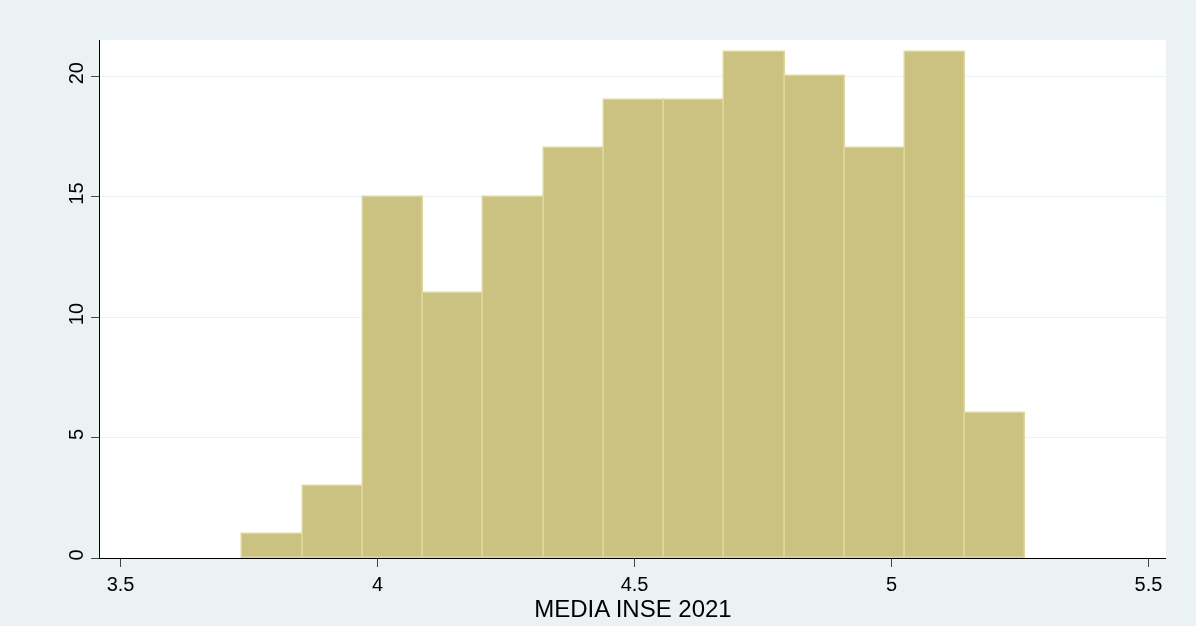 The image size is (1196, 626). What do you see at coordinates (76, 73) in the screenshot?
I see `y-tick-label: 20` at bounding box center [76, 73].